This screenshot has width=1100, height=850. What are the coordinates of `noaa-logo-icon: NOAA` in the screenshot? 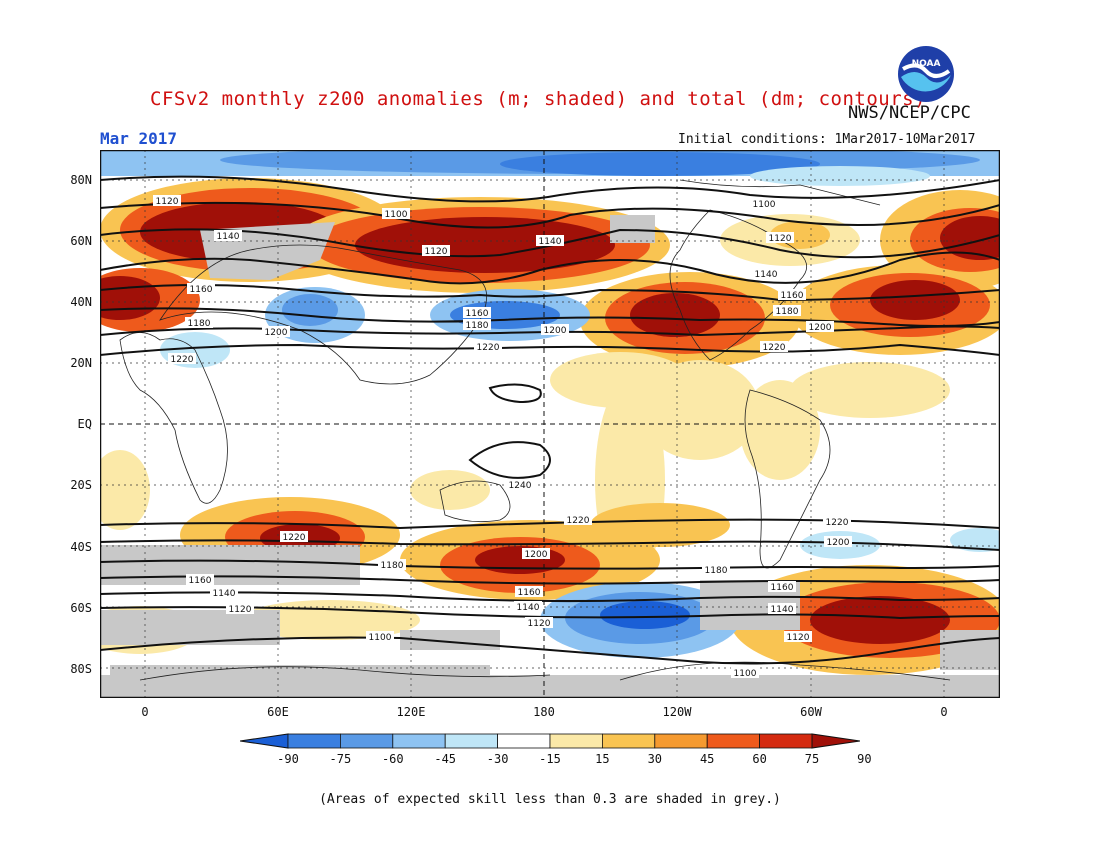 It's located at (926, 74).